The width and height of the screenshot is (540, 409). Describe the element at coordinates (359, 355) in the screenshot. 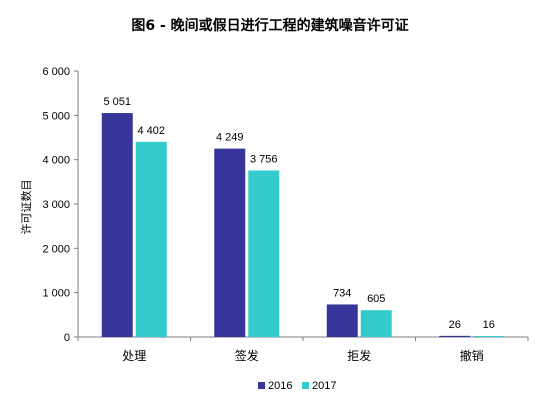

I see `x-tick-label: 拒发` at that location.